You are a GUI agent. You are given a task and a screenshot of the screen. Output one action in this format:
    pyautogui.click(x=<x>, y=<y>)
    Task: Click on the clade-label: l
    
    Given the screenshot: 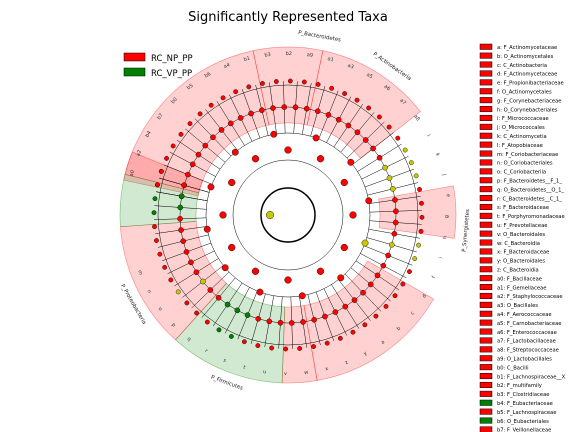 What is the action you would take?
    pyautogui.click(x=428, y=136)
    